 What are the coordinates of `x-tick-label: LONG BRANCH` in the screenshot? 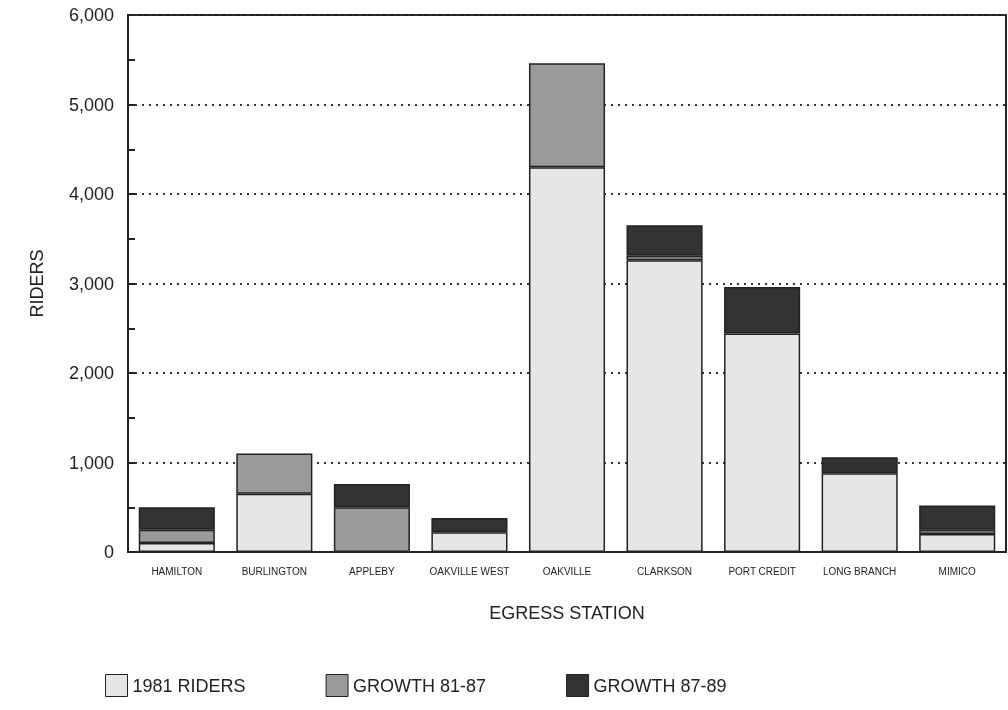 It's located at (859, 571).